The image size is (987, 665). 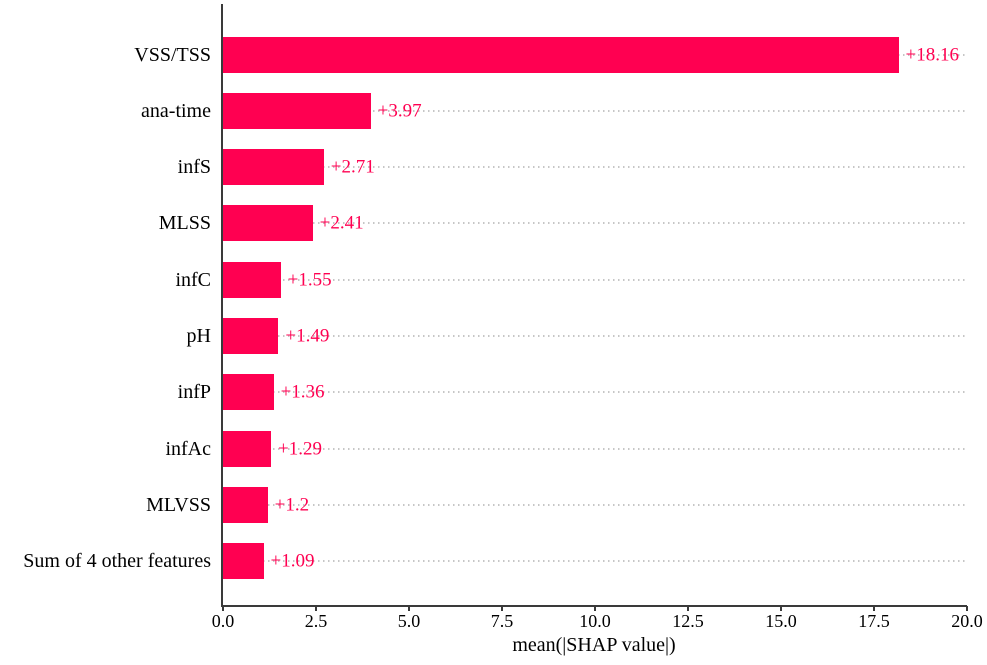 What do you see at coordinates (172, 54) in the screenshot?
I see `category-label: VSS/TSS` at bounding box center [172, 54].